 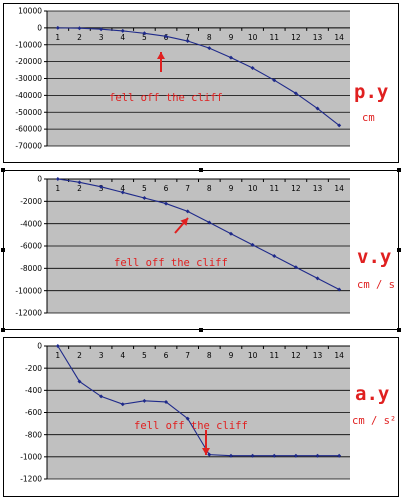 What do you see at coordinates (3, 250) in the screenshot?
I see `resize-handle-middle-left` at bounding box center [3, 250].